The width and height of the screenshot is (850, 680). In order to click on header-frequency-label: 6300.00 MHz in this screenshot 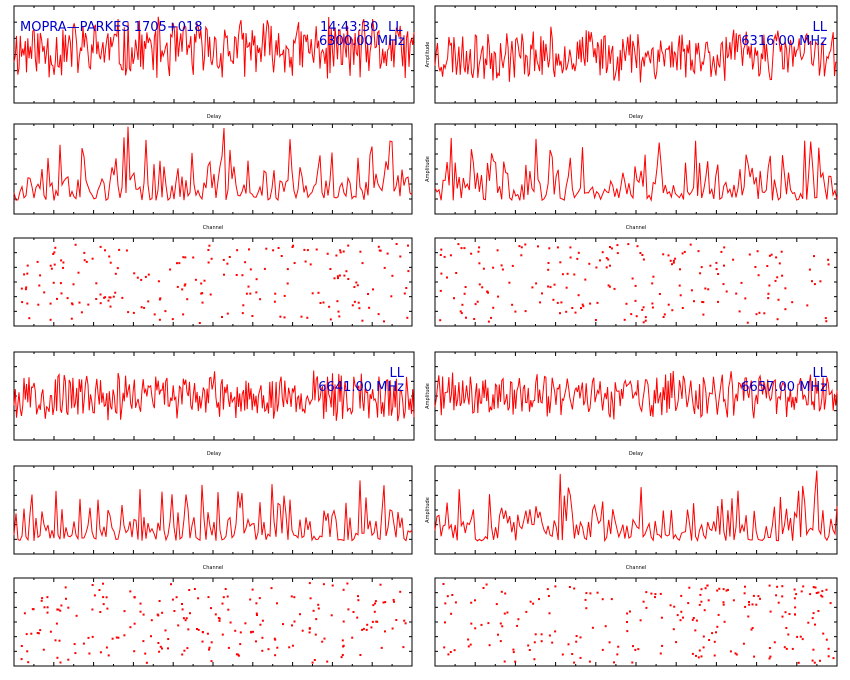, I will do `click(362, 41)`.